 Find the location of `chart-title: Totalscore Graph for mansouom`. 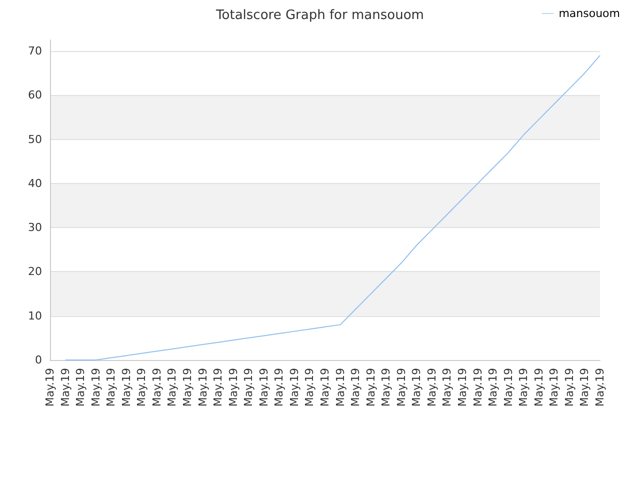

chart-title: Totalscore Graph for mansouom is located at coordinates (319, 15).